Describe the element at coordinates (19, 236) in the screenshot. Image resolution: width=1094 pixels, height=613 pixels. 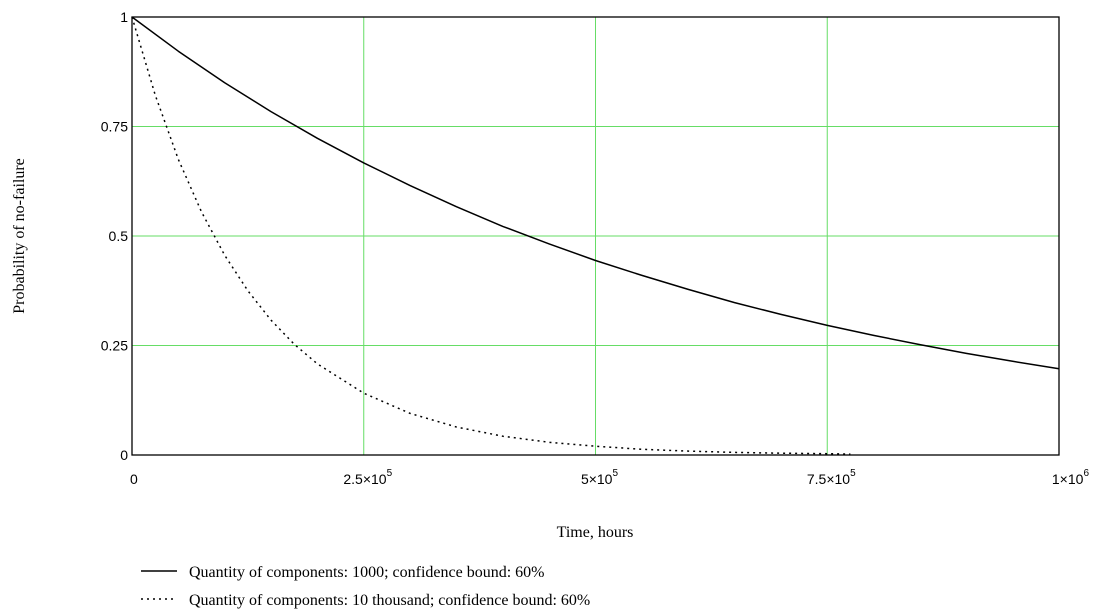
I see `y-axis-label: Probability of no-failure` at that location.